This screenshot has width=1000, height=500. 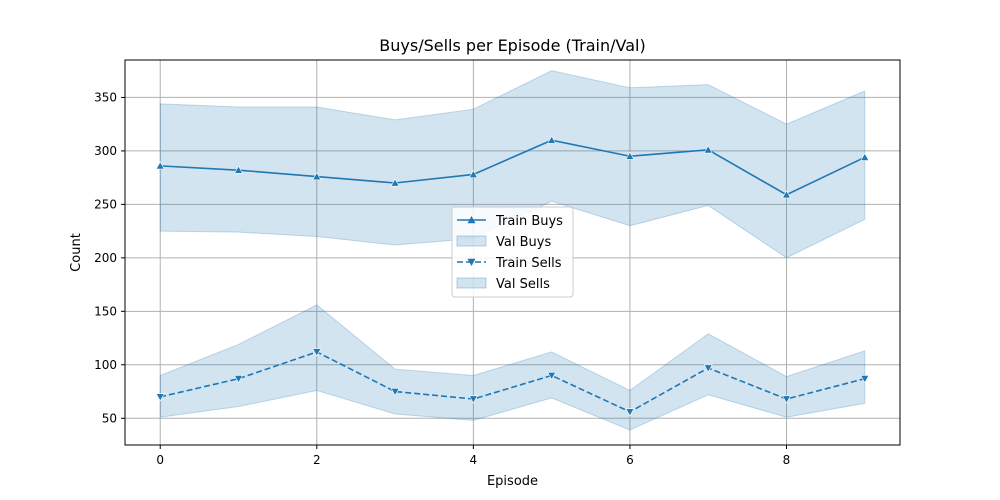 I want to click on legend-label: Train Sells, so click(x=528, y=263).